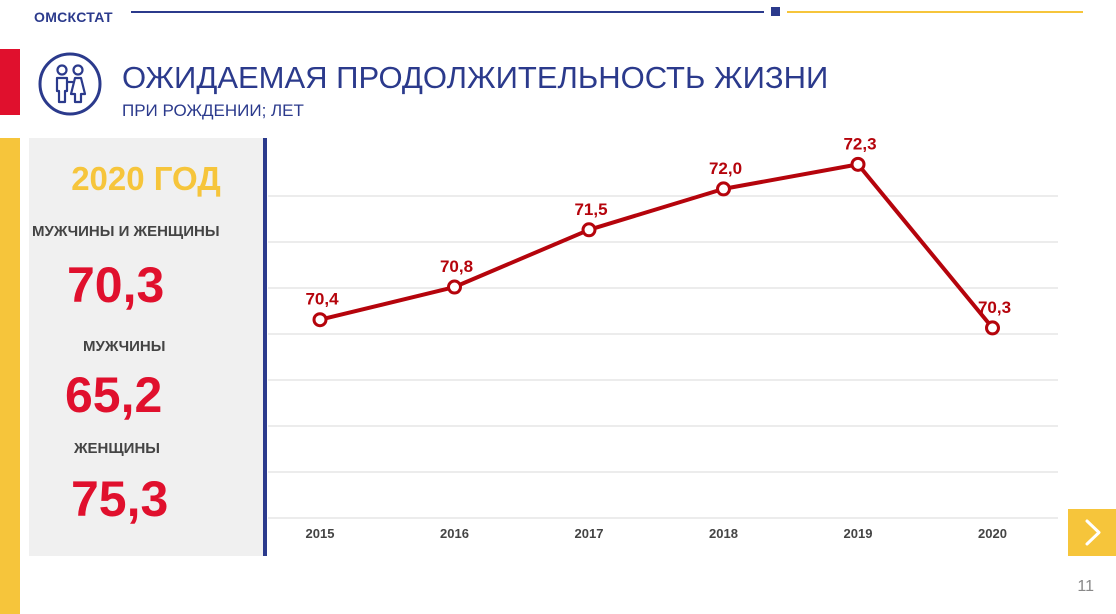  I want to click on data-label: 70,3, so click(994, 307).